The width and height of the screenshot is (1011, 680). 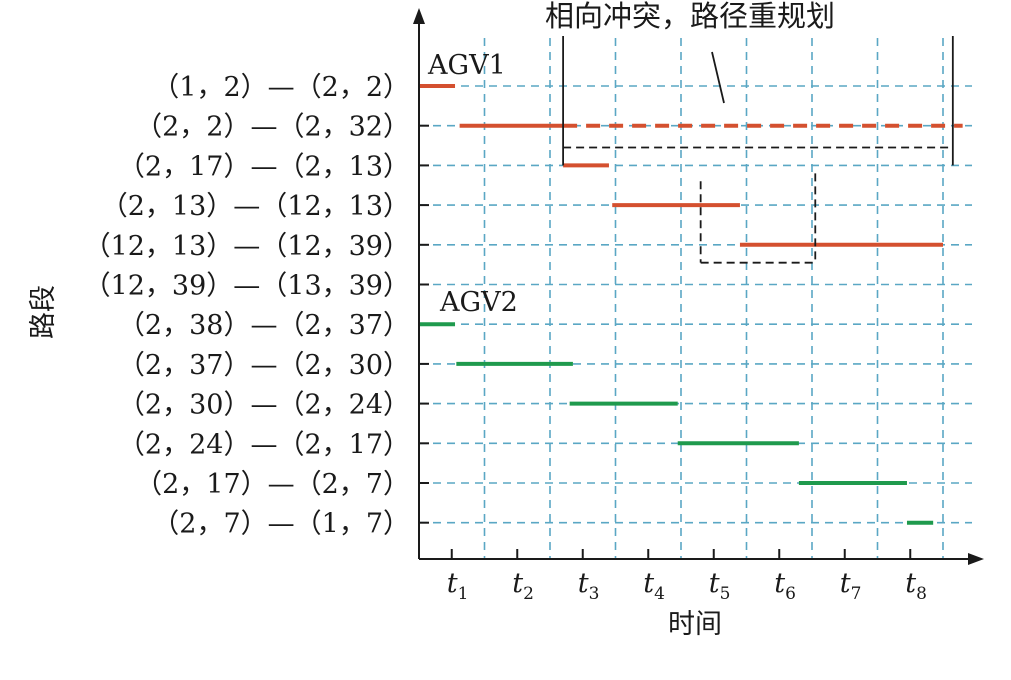 I want to click on y-tick-label: （2，24）—（2，17）, so click(x=264, y=444).